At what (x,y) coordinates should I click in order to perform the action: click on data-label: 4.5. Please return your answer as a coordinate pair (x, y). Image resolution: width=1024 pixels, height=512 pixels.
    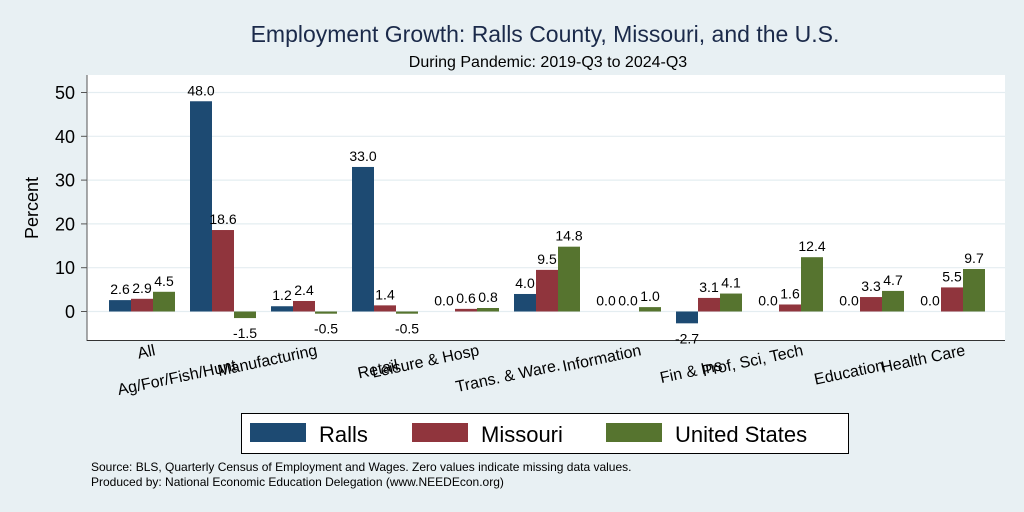
    Looking at the image, I should click on (164, 281).